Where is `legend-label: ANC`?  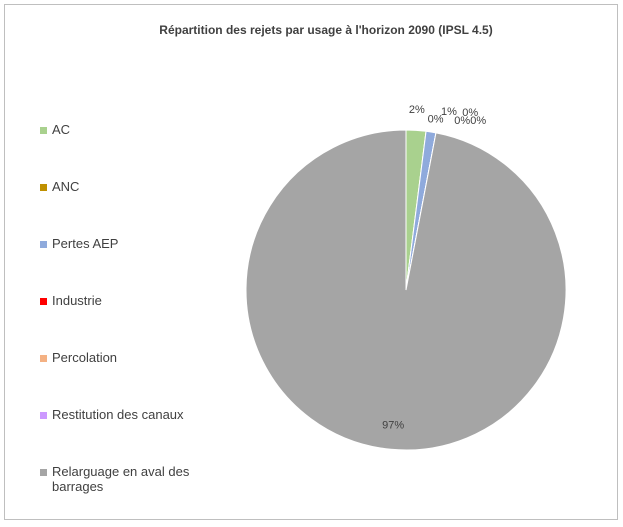 legend-label: ANC is located at coordinates (66, 186).